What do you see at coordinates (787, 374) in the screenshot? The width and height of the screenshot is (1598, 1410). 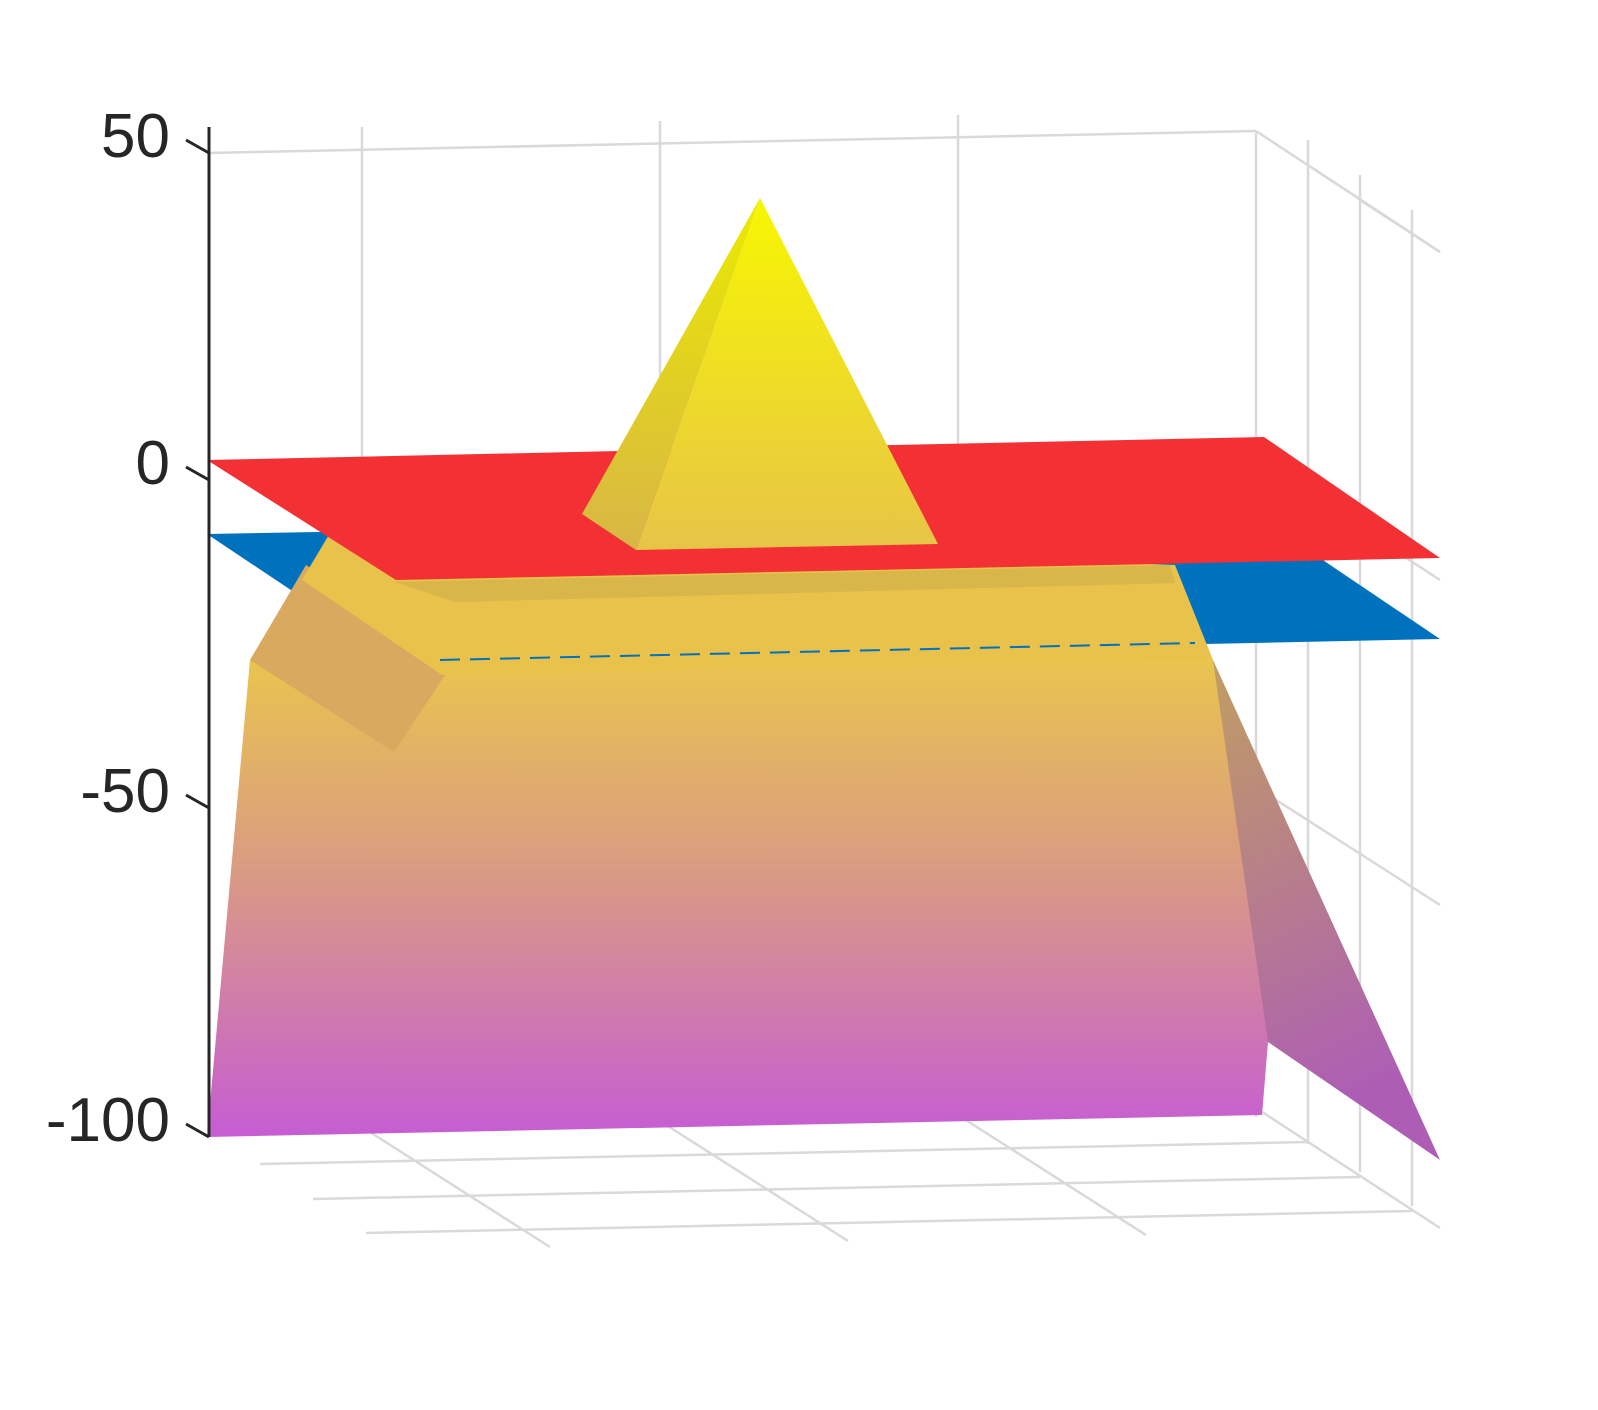 I see `peak-front-face` at bounding box center [787, 374].